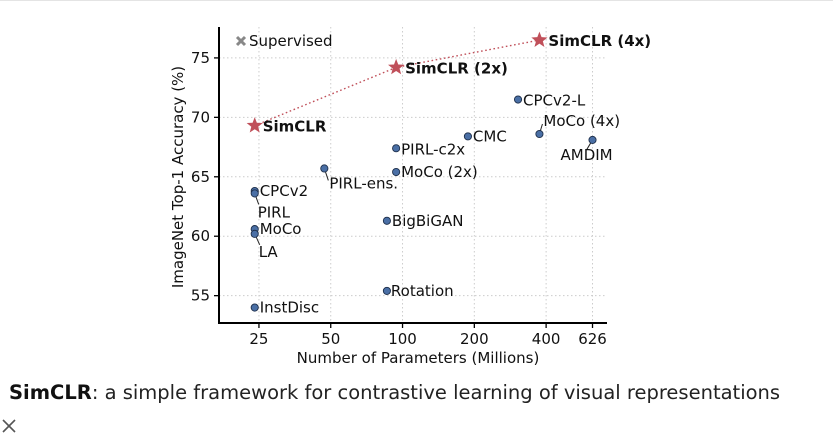 The width and height of the screenshot is (833, 441). What do you see at coordinates (518, 99) in the screenshot?
I see `point-cpcv2-l` at bounding box center [518, 99].